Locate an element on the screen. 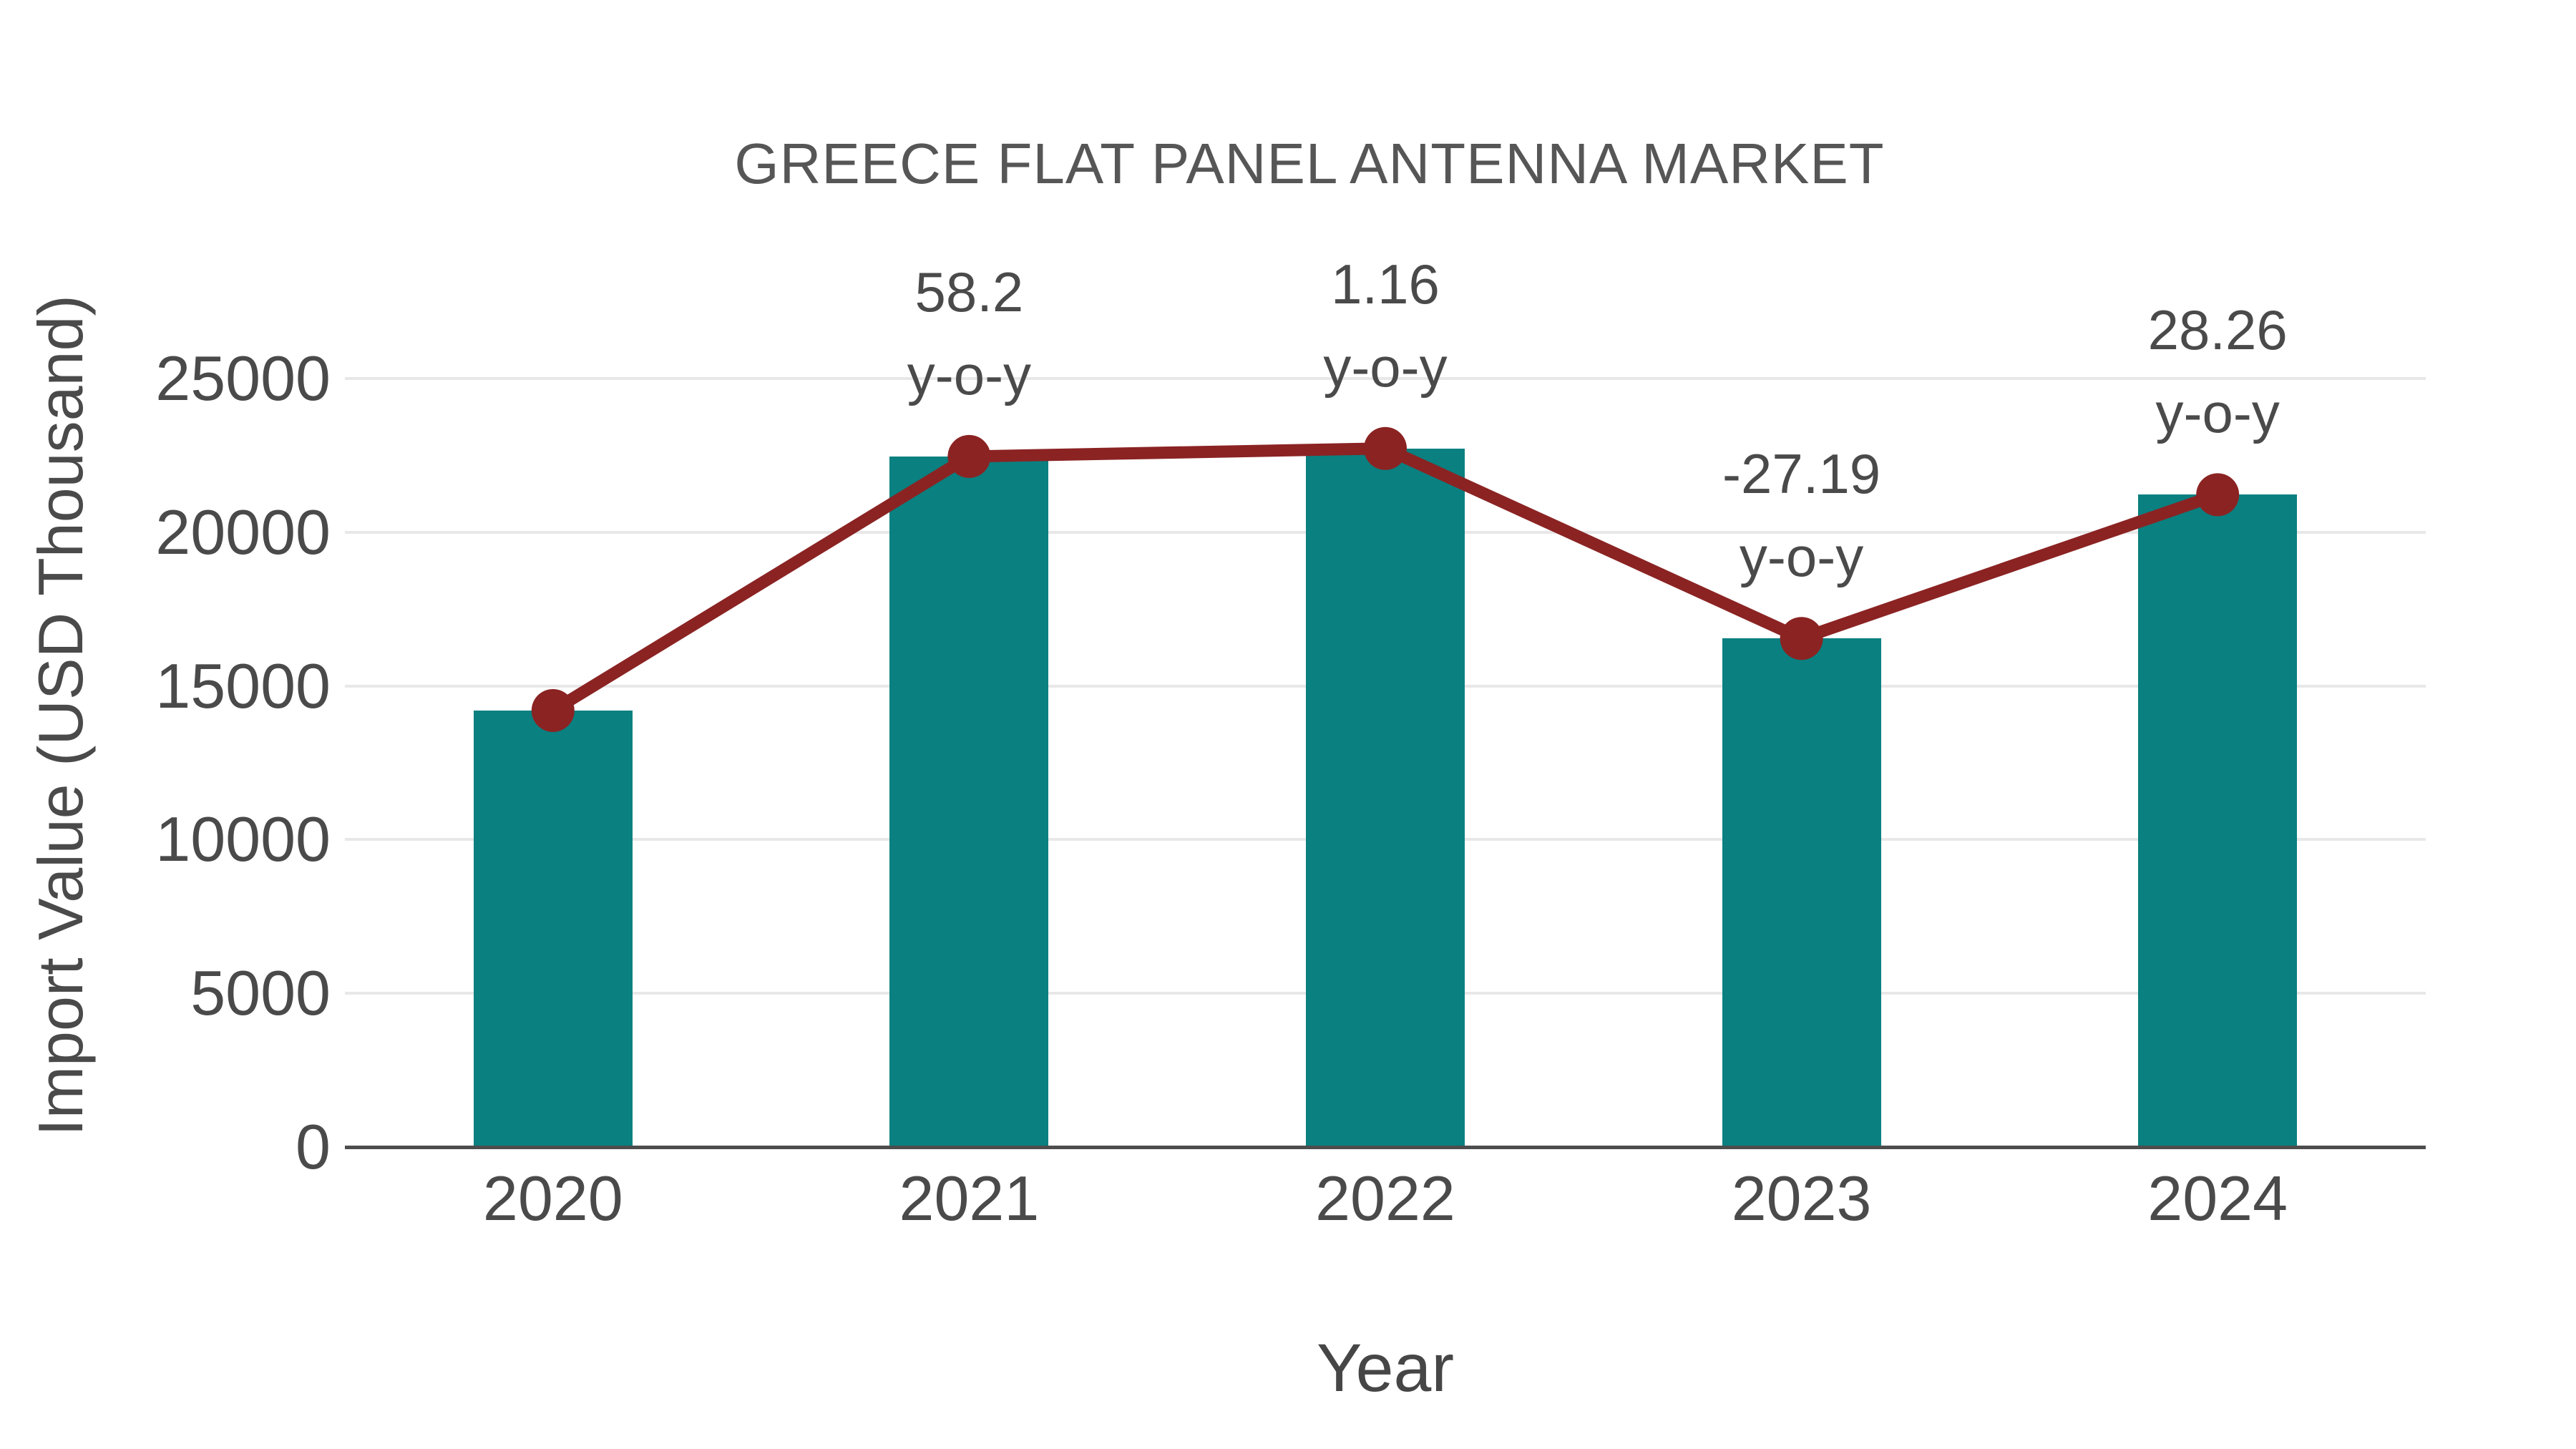 This screenshot has width=2576, height=1449. y-tick-label: 0 is located at coordinates (313, 1146).